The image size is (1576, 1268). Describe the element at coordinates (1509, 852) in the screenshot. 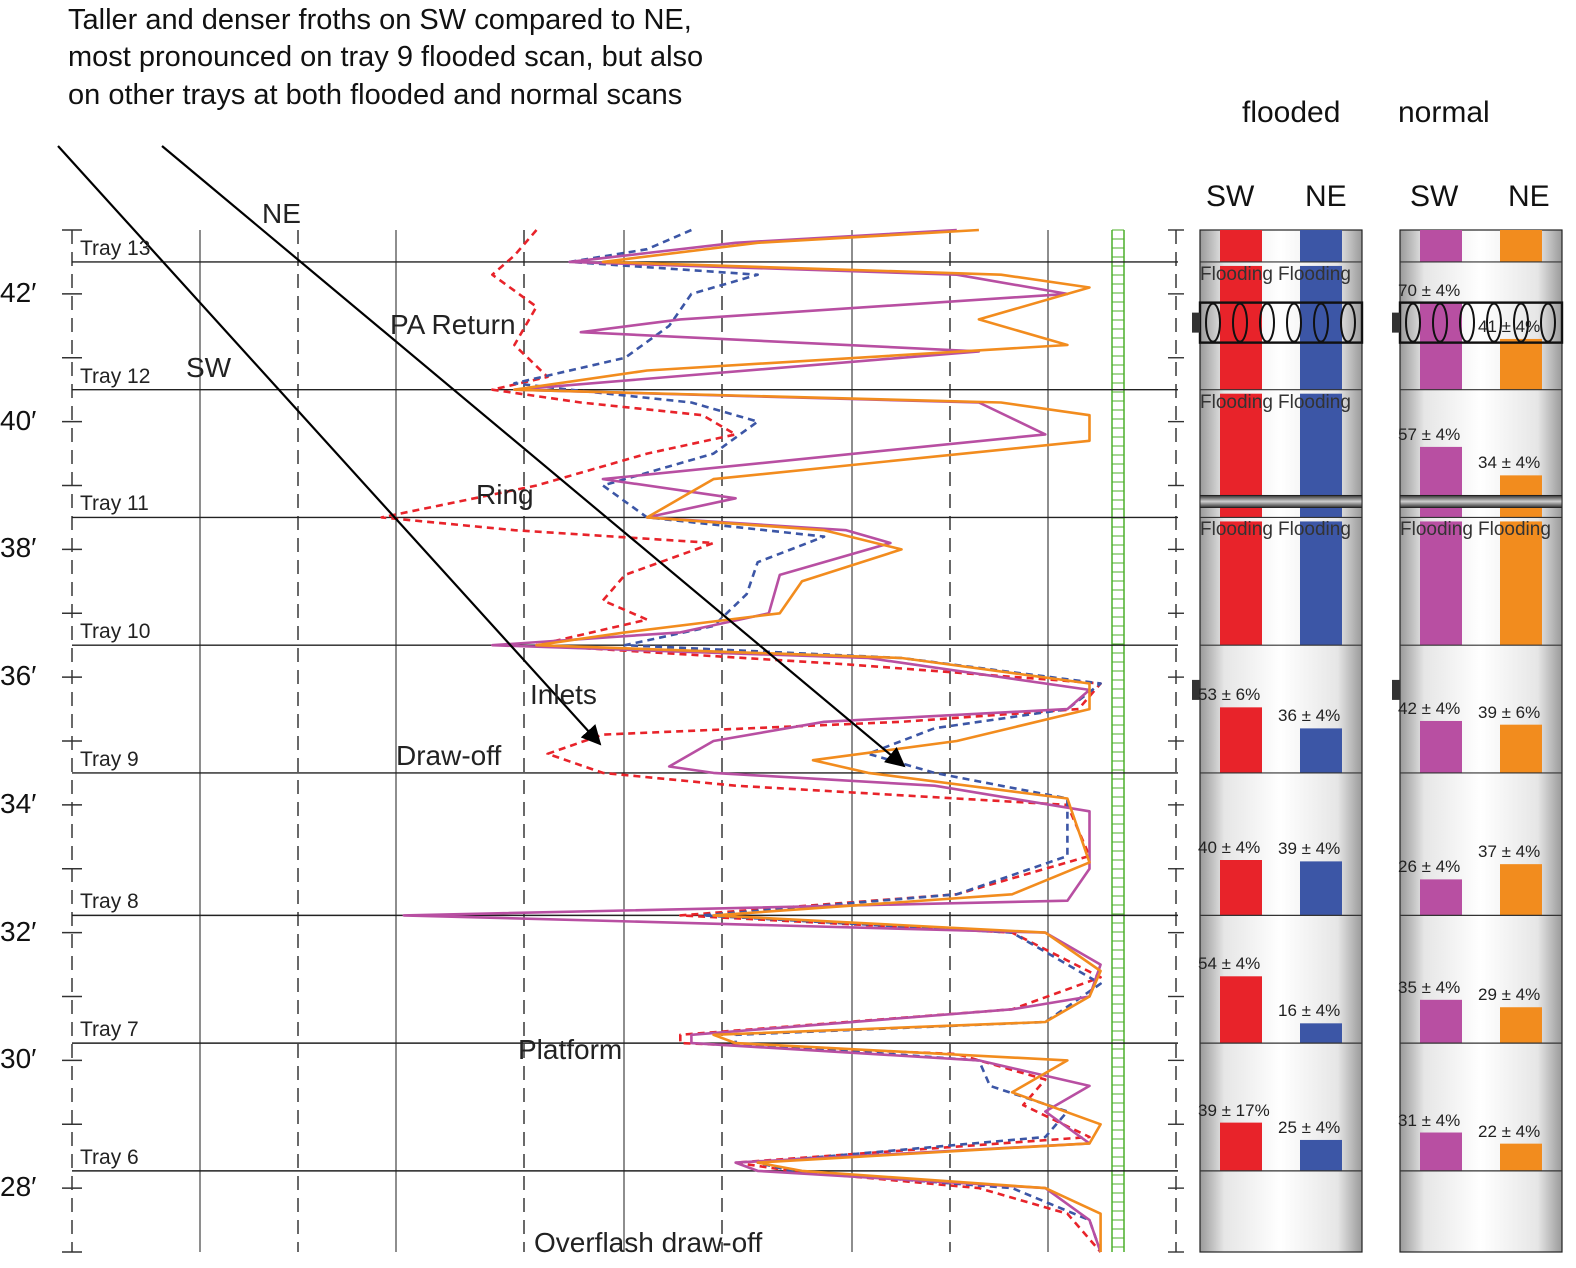

I see `normal-ne-value-label: 37 ± 4%` at that location.